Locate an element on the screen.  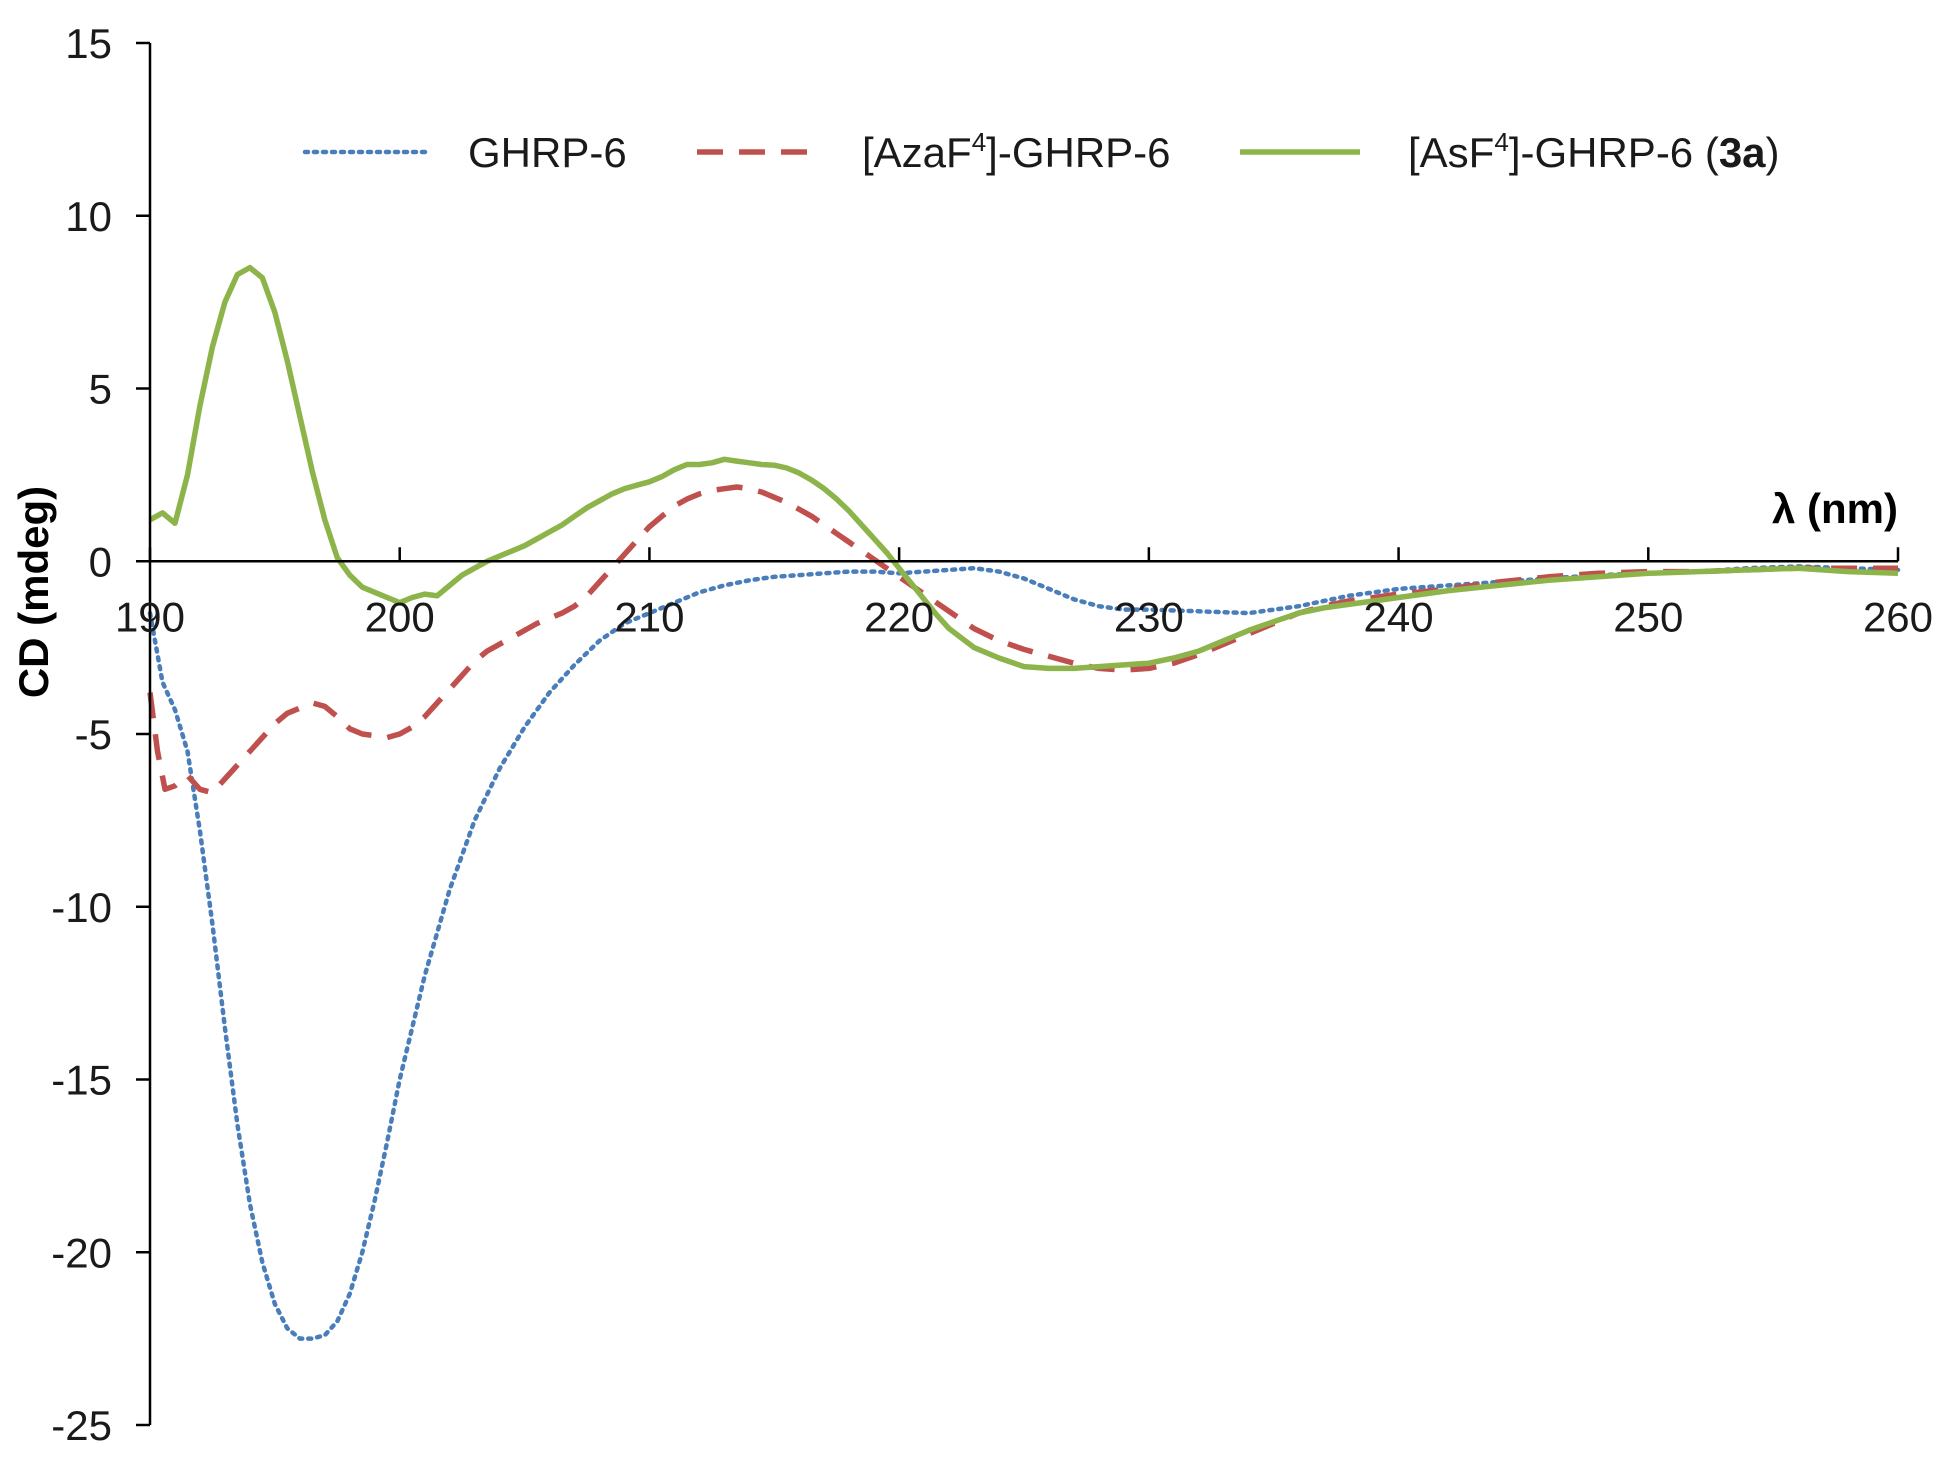
x-tick-label: 260 is located at coordinates (1898, 616).